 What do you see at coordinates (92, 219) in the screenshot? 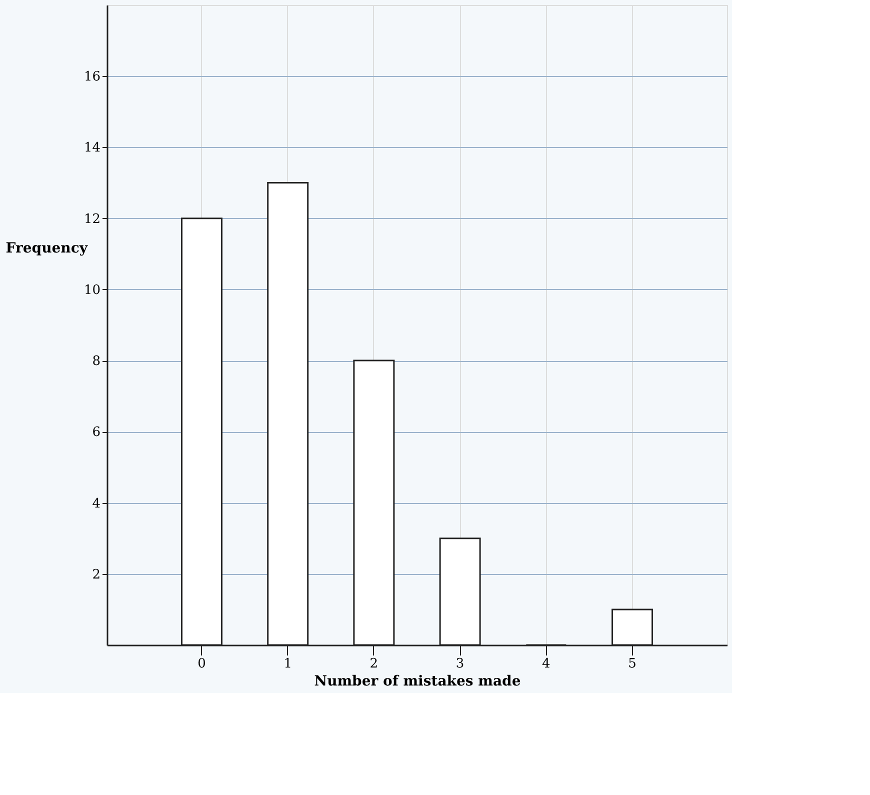
I see `y-tick-label: 12` at bounding box center [92, 219].